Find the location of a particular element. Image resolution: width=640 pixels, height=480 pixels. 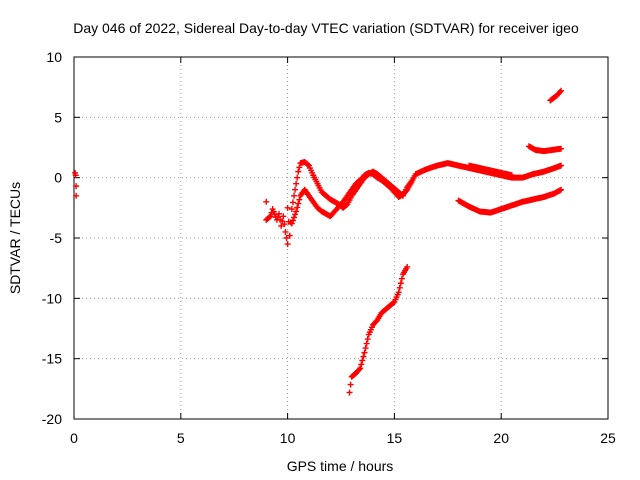

y-tick-label: -15 is located at coordinates (52, 359).